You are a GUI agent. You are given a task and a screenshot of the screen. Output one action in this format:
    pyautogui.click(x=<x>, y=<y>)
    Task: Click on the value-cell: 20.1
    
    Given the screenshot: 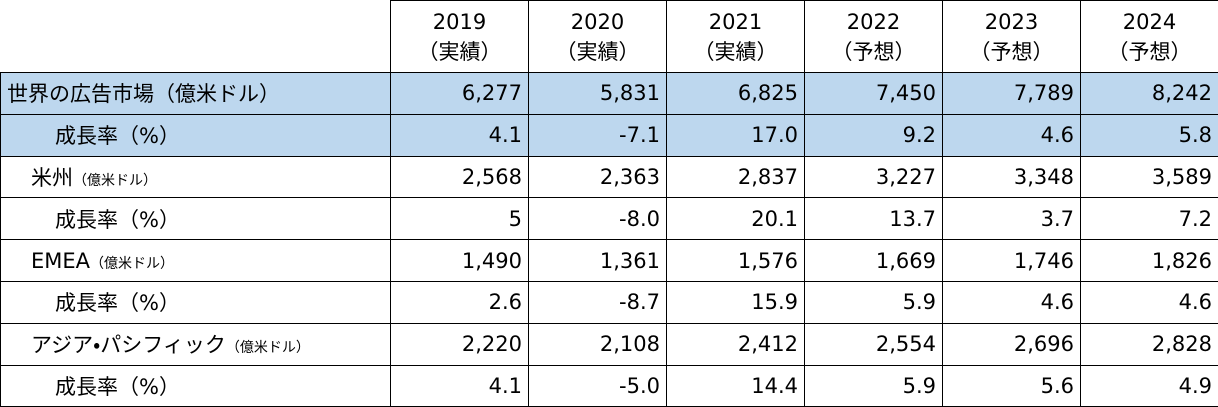 What is the action you would take?
    pyautogui.click(x=735, y=219)
    